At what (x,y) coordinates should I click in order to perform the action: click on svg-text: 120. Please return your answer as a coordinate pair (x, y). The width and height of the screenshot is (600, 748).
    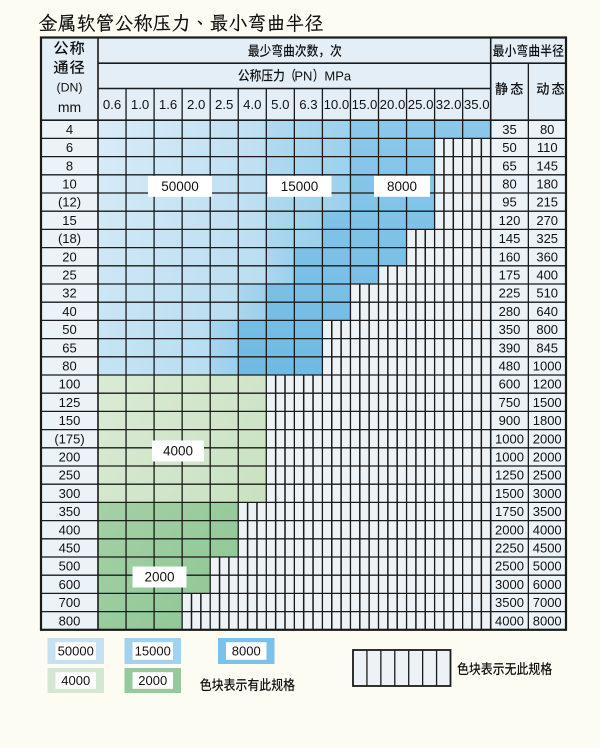
    Looking at the image, I should click on (510, 220).